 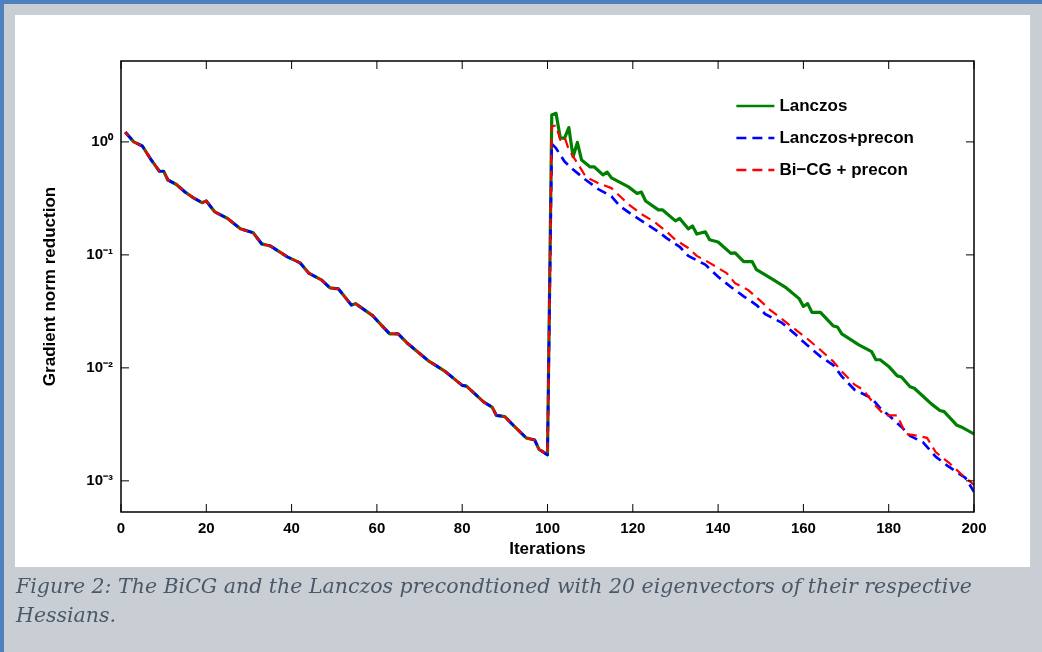 What do you see at coordinates (633, 528) in the screenshot?
I see `x-tick-label: 120` at bounding box center [633, 528].